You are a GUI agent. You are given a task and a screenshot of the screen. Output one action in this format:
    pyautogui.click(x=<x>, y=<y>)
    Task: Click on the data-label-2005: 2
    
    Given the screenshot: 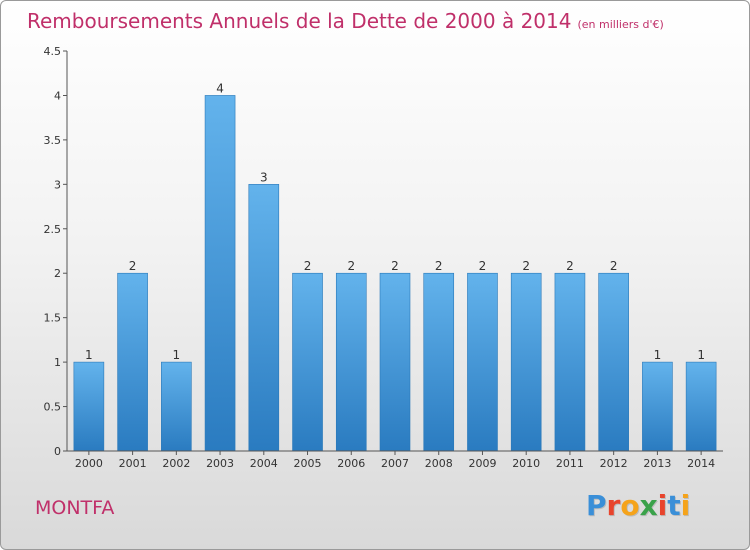 What is the action you would take?
    pyautogui.click(x=308, y=266)
    